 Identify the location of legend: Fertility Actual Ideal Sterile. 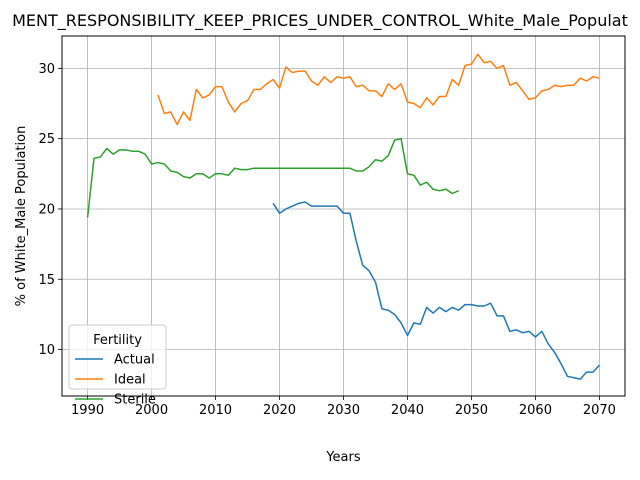
(117, 366).